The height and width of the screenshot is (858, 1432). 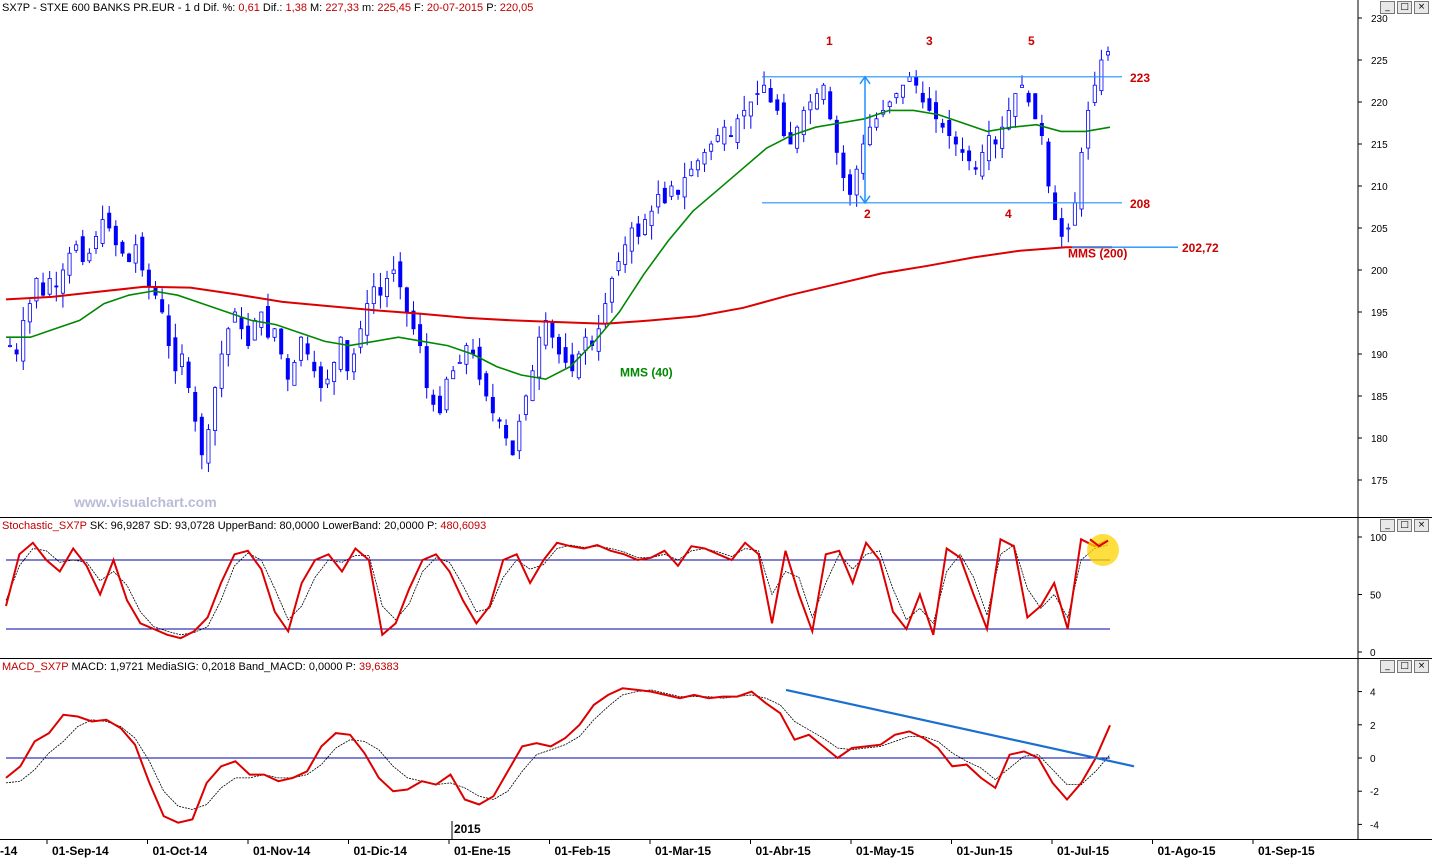 I want to click on price-y-tick-label: 185, so click(x=1379, y=397).